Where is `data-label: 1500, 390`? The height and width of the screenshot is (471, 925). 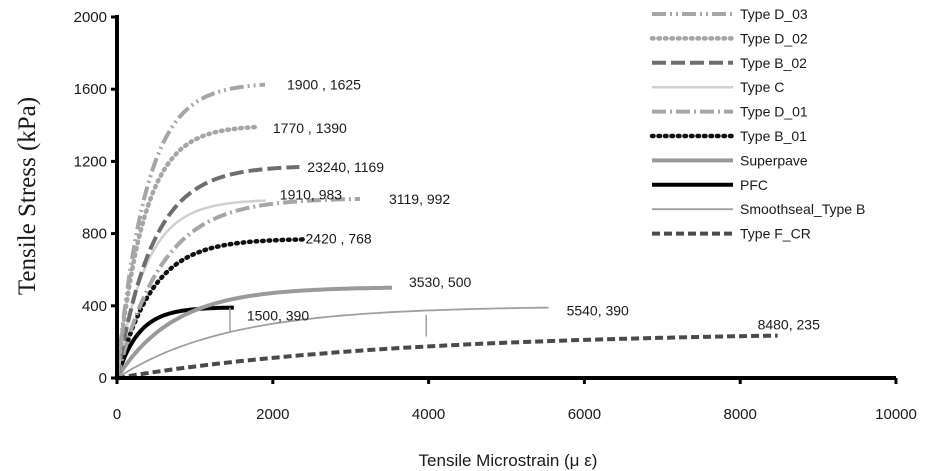 data-label: 1500, 390 is located at coordinates (278, 316).